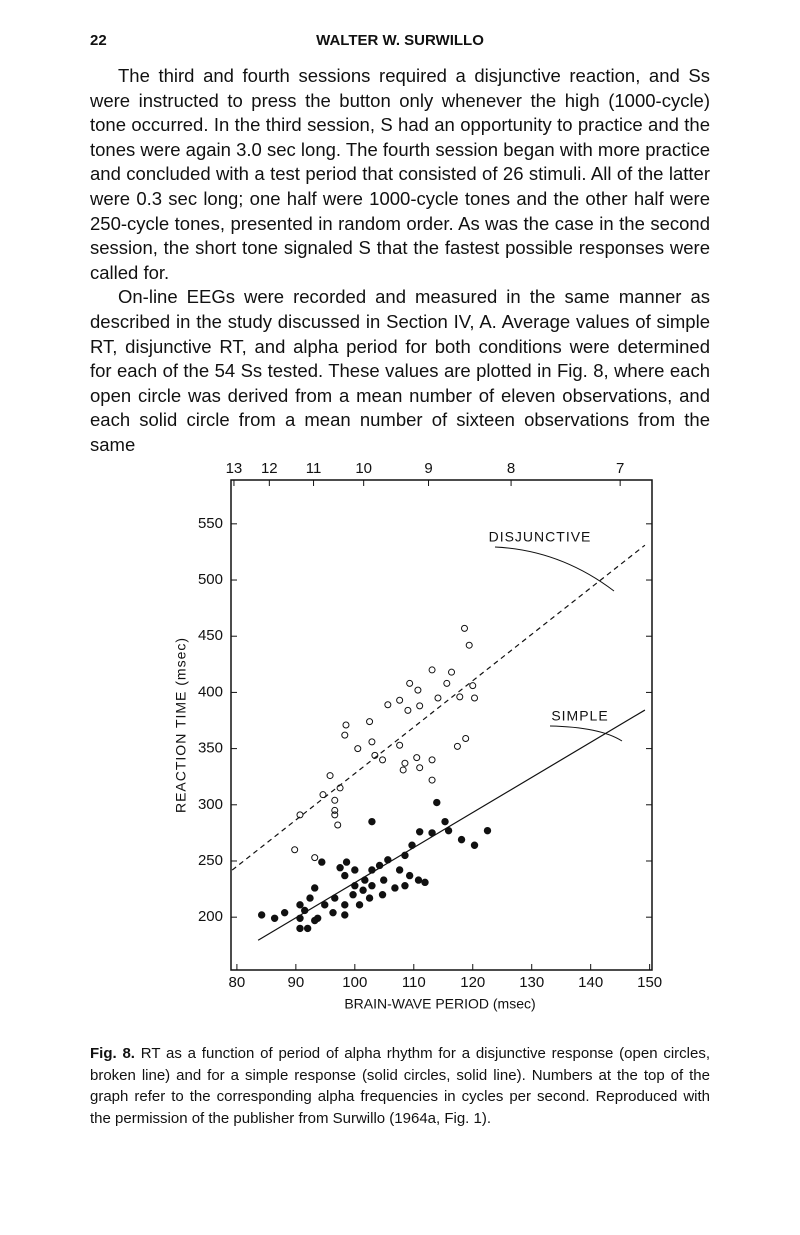  What do you see at coordinates (540, 537) in the screenshot?
I see `annotation: DISJUNCTIVE` at bounding box center [540, 537].